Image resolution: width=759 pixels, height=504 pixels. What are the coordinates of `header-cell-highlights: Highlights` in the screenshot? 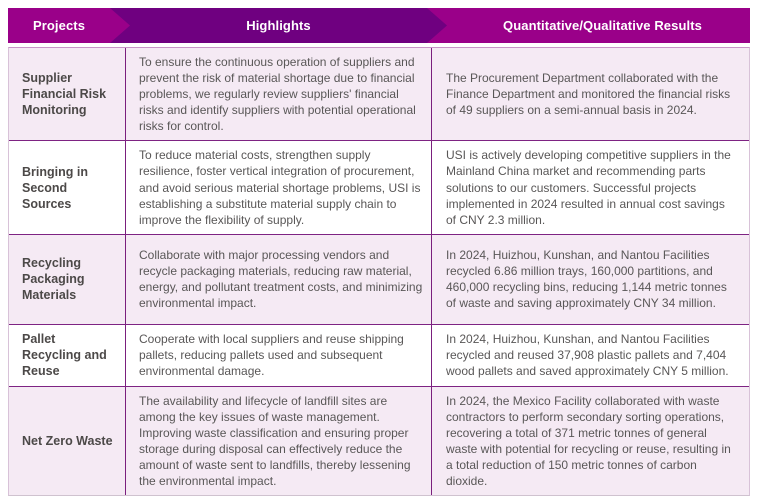 It's located at (276, 25).